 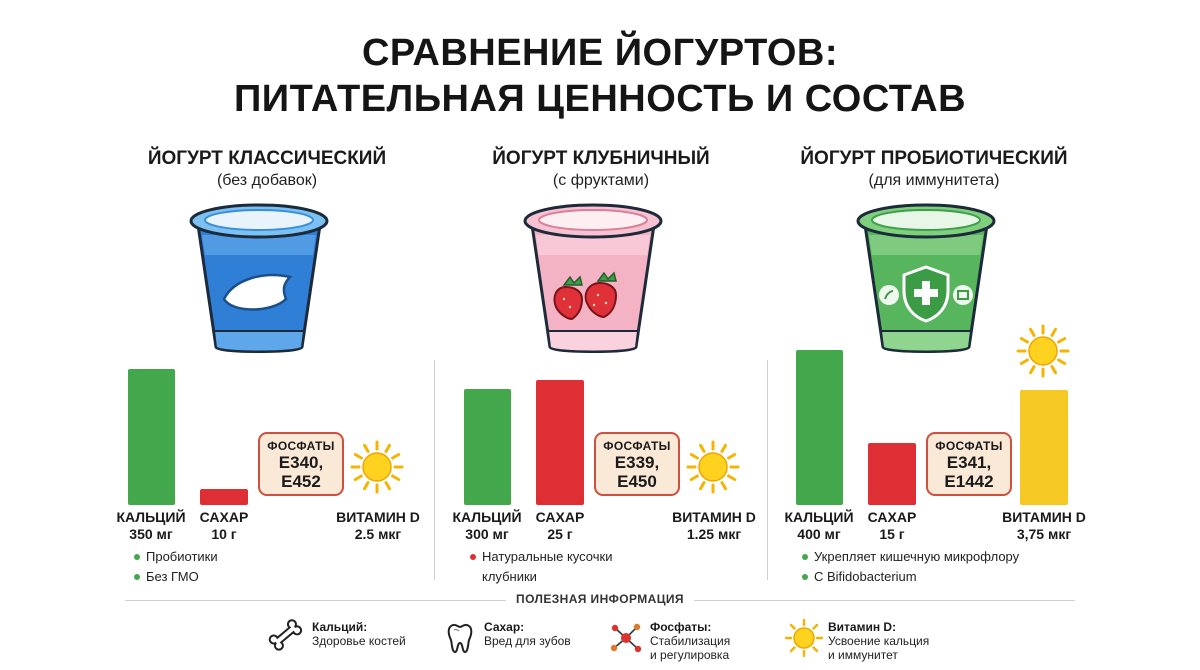 What do you see at coordinates (585, 296) in the screenshot?
I see `strawberry-icon` at bounding box center [585, 296].